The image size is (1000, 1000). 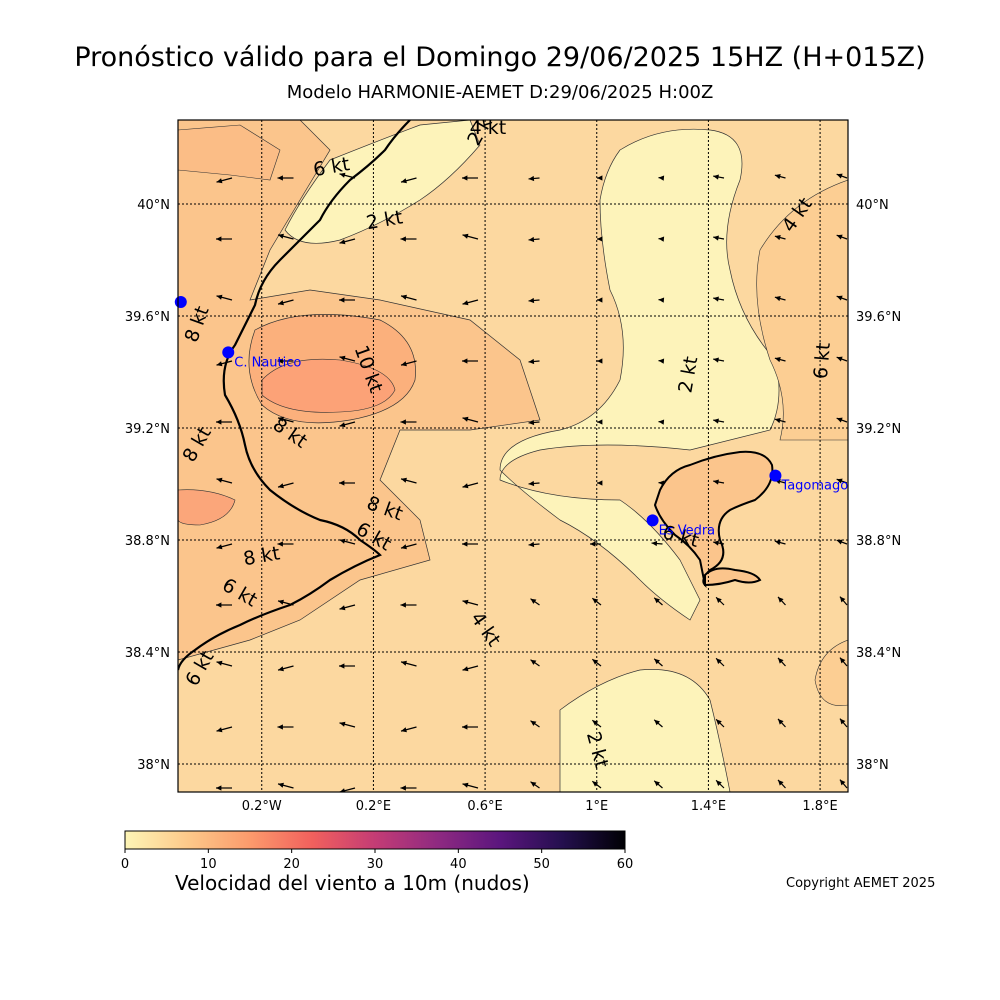 I want to click on lat-tick-label-left: 38°N, so click(x=153, y=765).